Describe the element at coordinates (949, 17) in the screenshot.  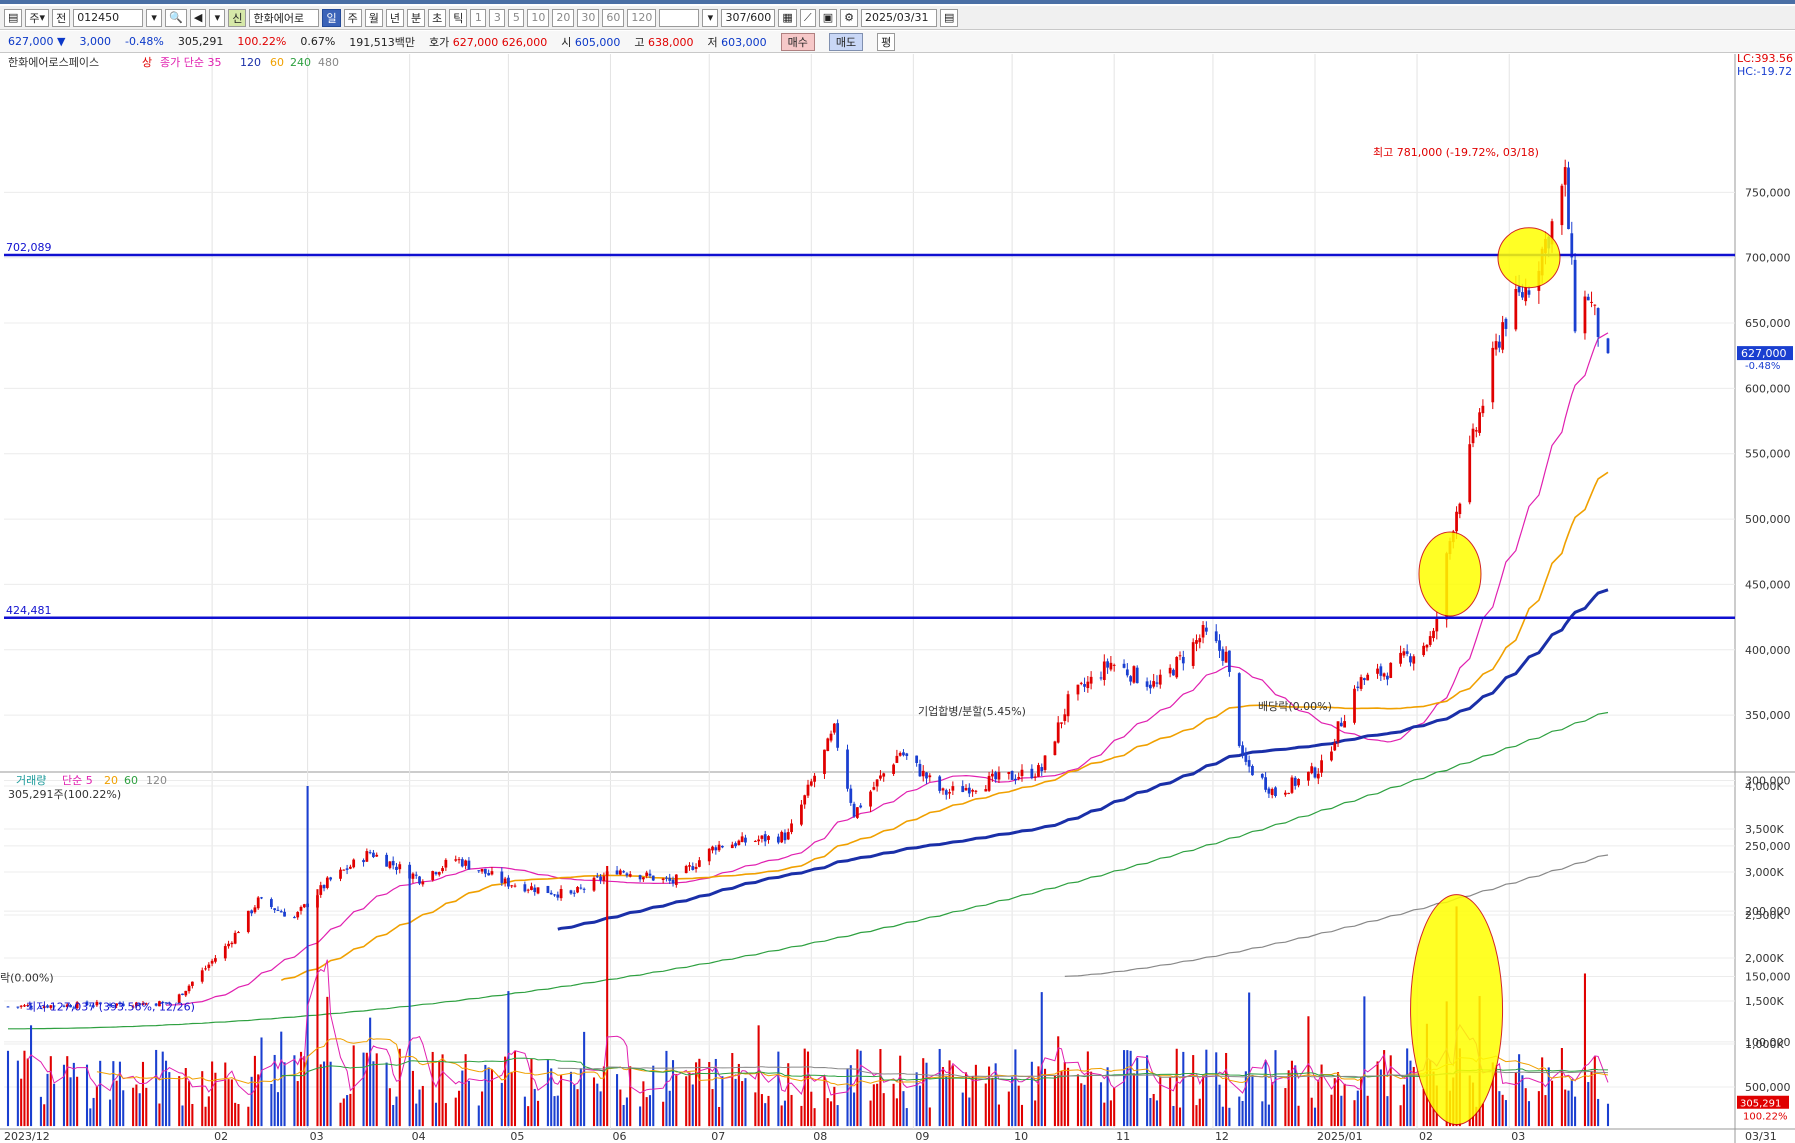
I see `calendar-icon: ▤` at that location.